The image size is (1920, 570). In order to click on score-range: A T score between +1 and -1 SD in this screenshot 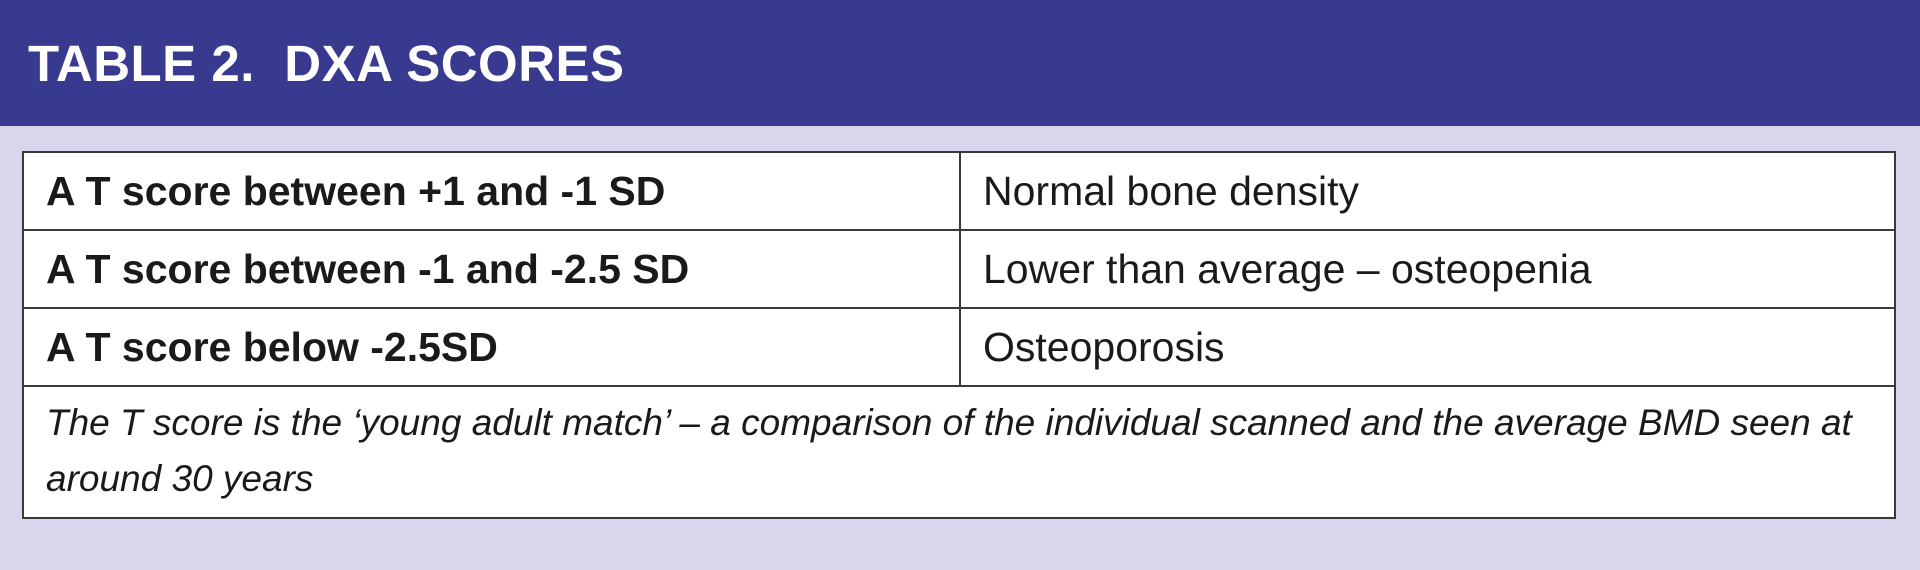, I will do `click(491, 191)`.